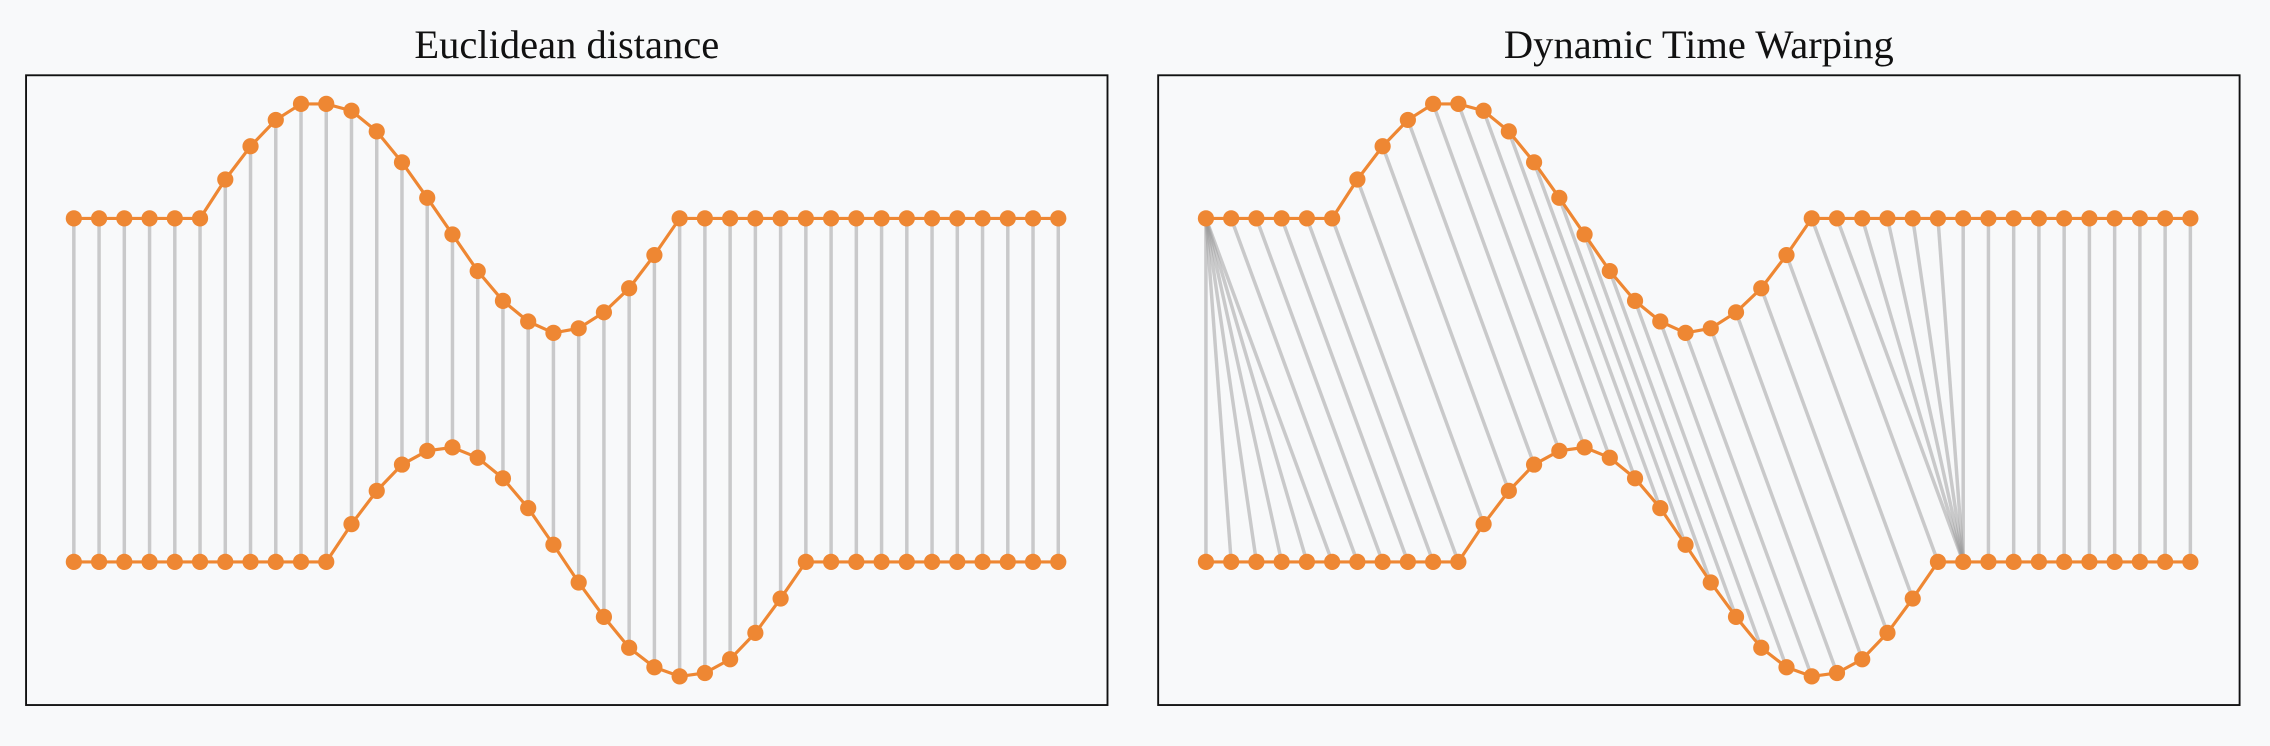 The image size is (2270, 746). Describe the element at coordinates (566, 44) in the screenshot. I see `panel-title: Euclidean distance` at that location.